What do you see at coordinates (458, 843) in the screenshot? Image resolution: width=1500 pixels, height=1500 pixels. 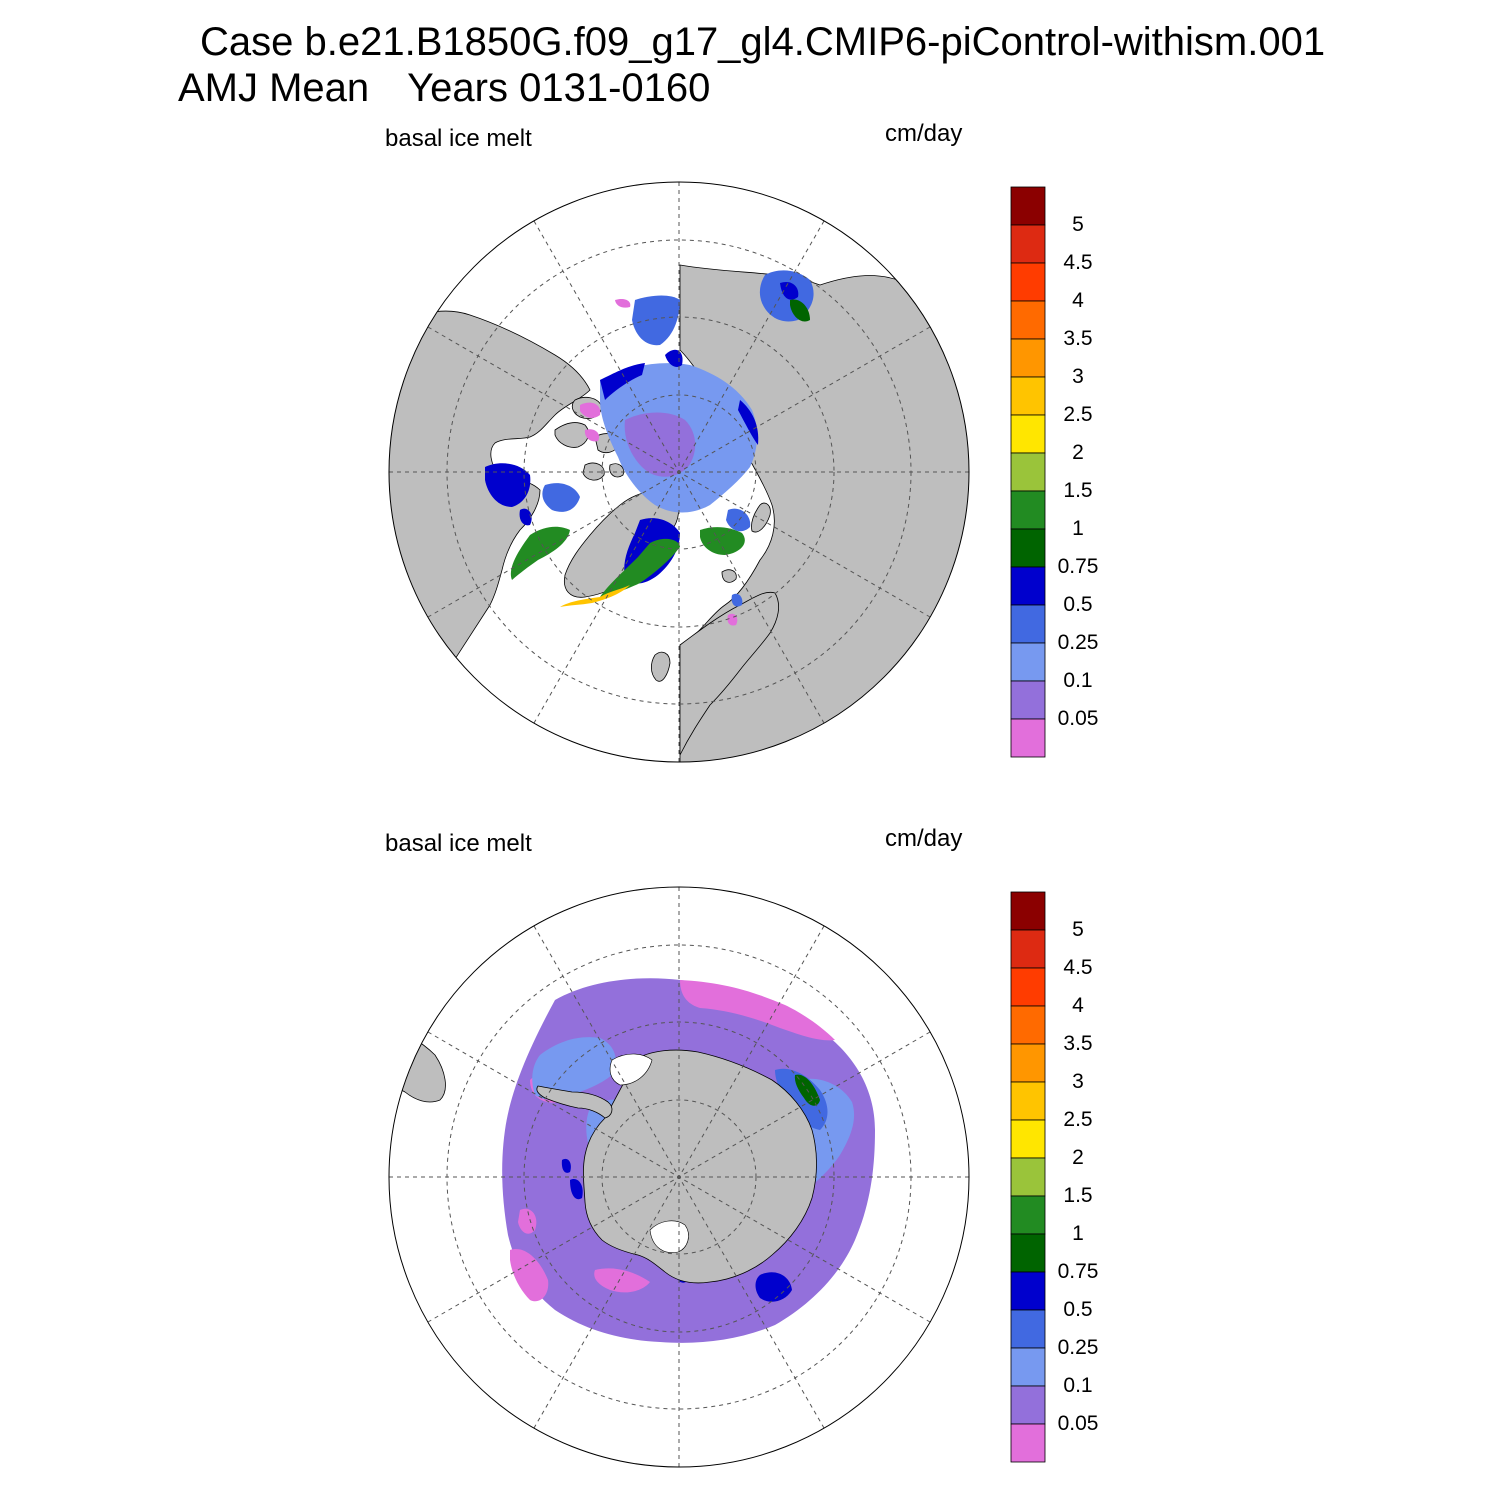 I see `south-variable-label: basal ice melt` at bounding box center [458, 843].